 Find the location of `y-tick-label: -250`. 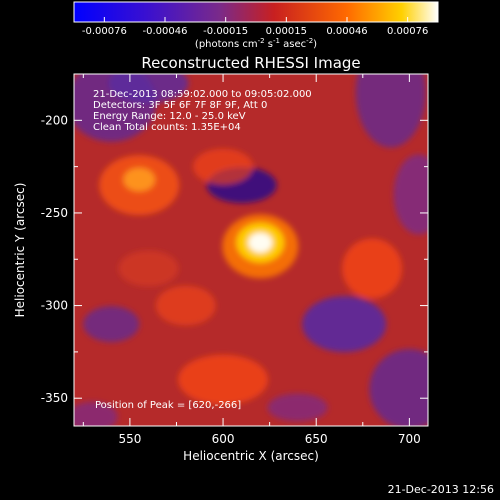

y-tick-label: -250 is located at coordinates (54, 213).